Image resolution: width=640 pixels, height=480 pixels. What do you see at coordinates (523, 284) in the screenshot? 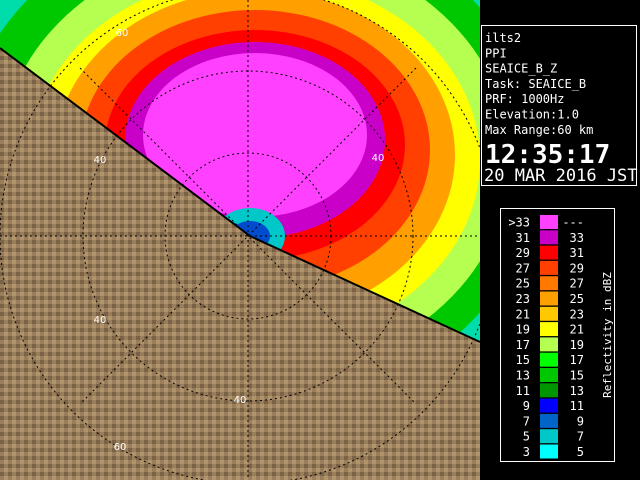
I see `legend-low: 25` at bounding box center [523, 284].